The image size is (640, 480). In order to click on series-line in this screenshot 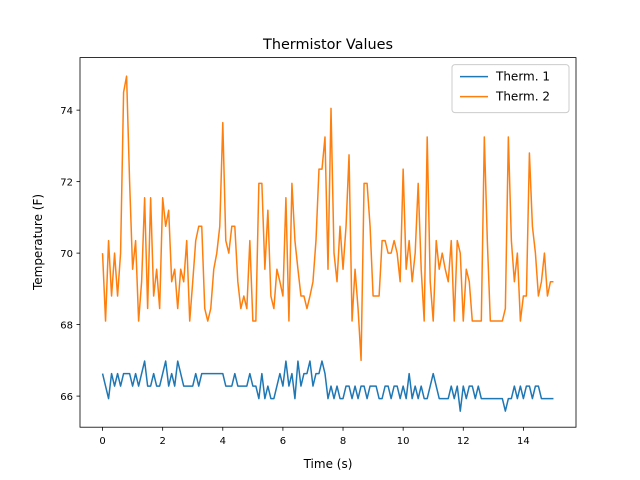, I will do `click(327, 386)`.